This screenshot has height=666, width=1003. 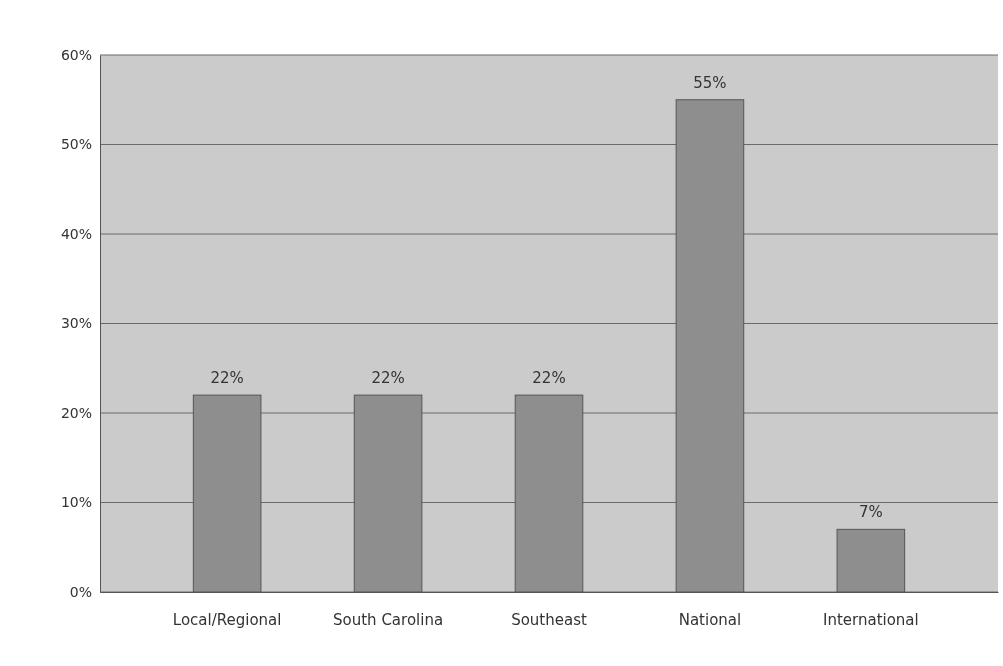 I want to click on y-tick-label: 20%, so click(x=76, y=412).